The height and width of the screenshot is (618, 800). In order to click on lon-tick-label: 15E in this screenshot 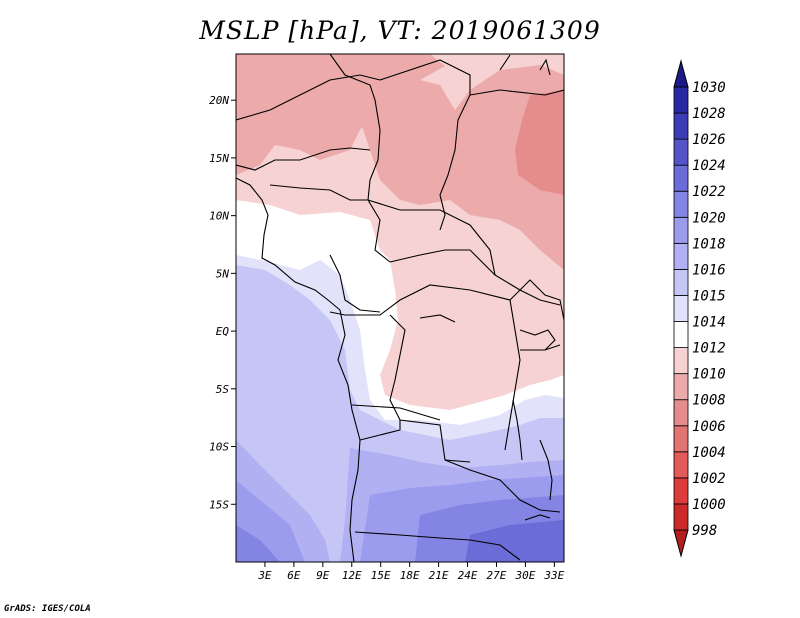, I will do `click(381, 575)`.